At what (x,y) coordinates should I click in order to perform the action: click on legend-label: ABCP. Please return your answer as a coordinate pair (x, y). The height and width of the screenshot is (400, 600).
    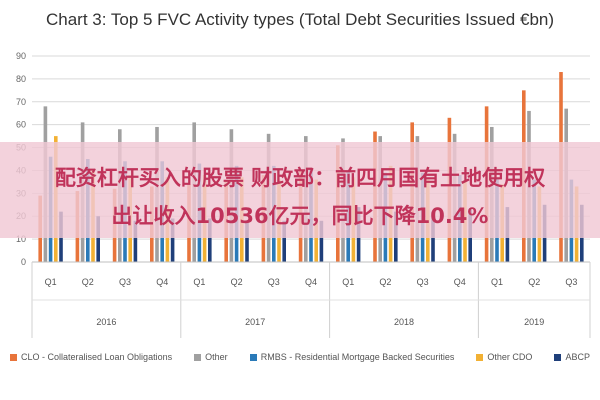
    Looking at the image, I should click on (577, 357).